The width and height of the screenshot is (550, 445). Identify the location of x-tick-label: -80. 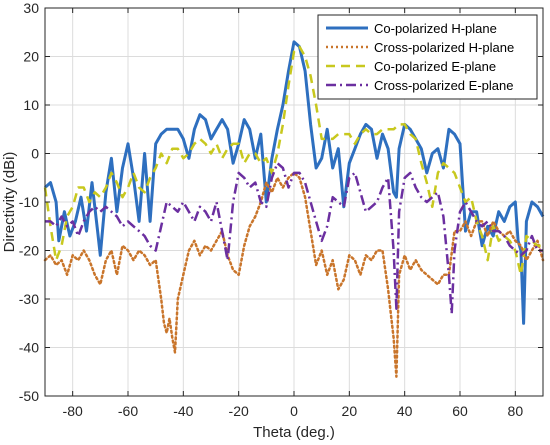
(73, 411).